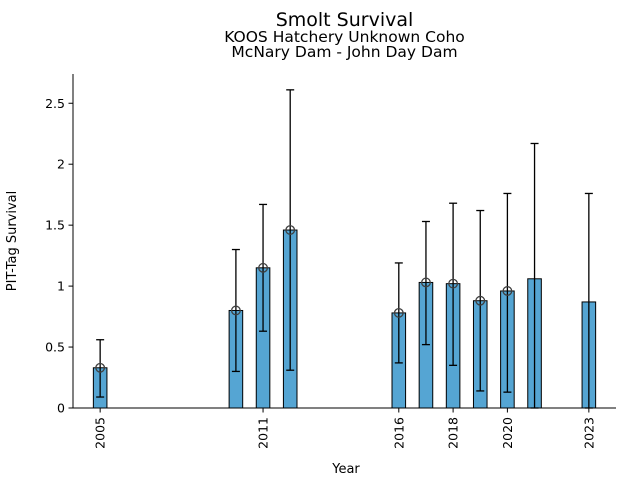  Describe the element at coordinates (12, 241) in the screenshot. I see `y-axis-label: PIT-Tag Survival` at that location.